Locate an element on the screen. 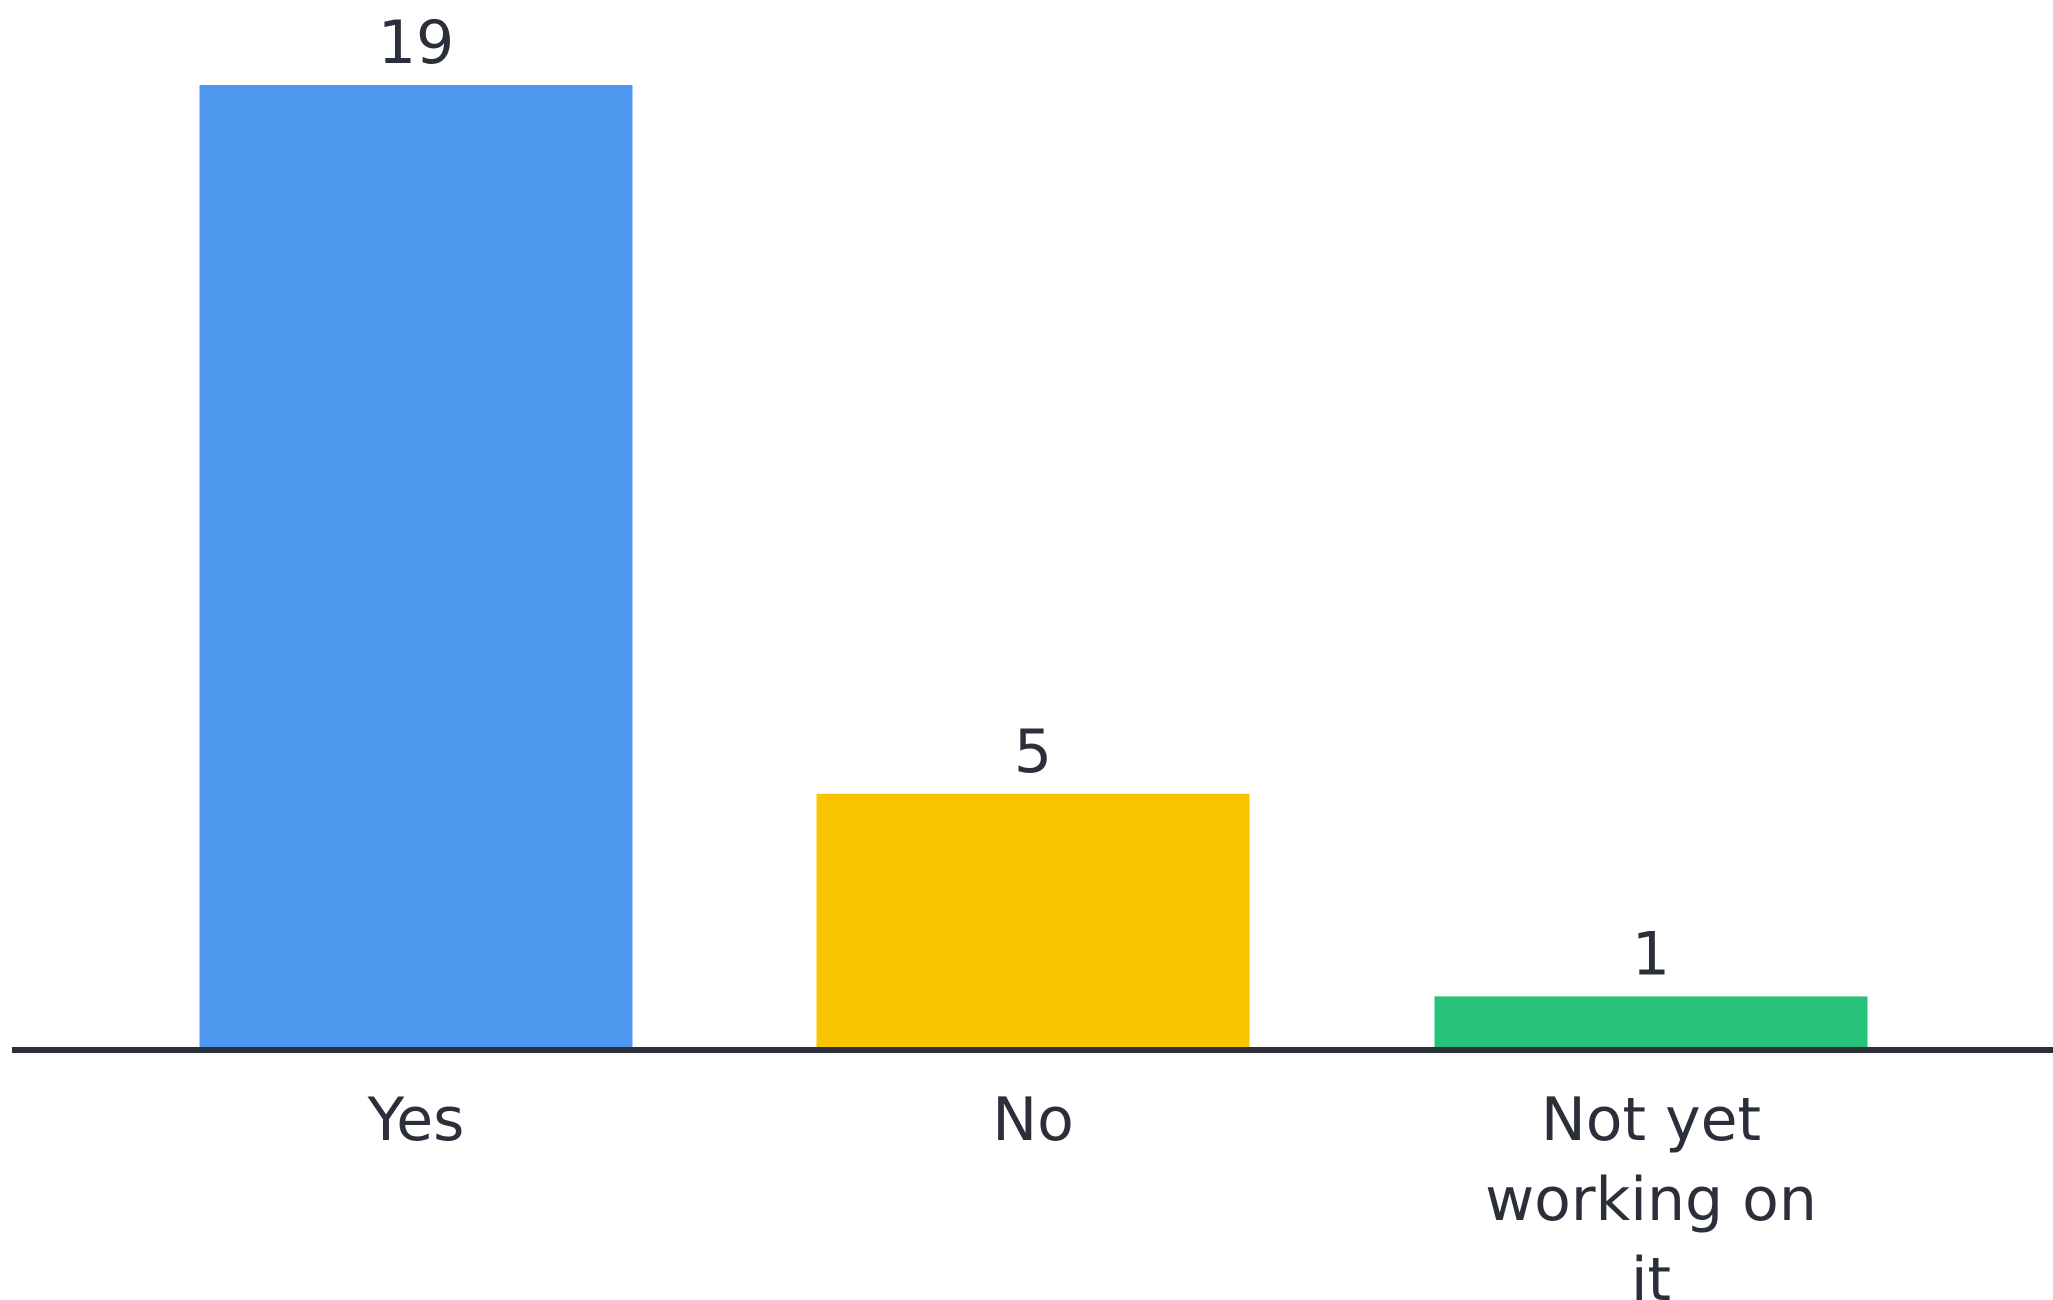 This screenshot has width=2053, height=1300. category-label-2: No is located at coordinates (1033, 1120).